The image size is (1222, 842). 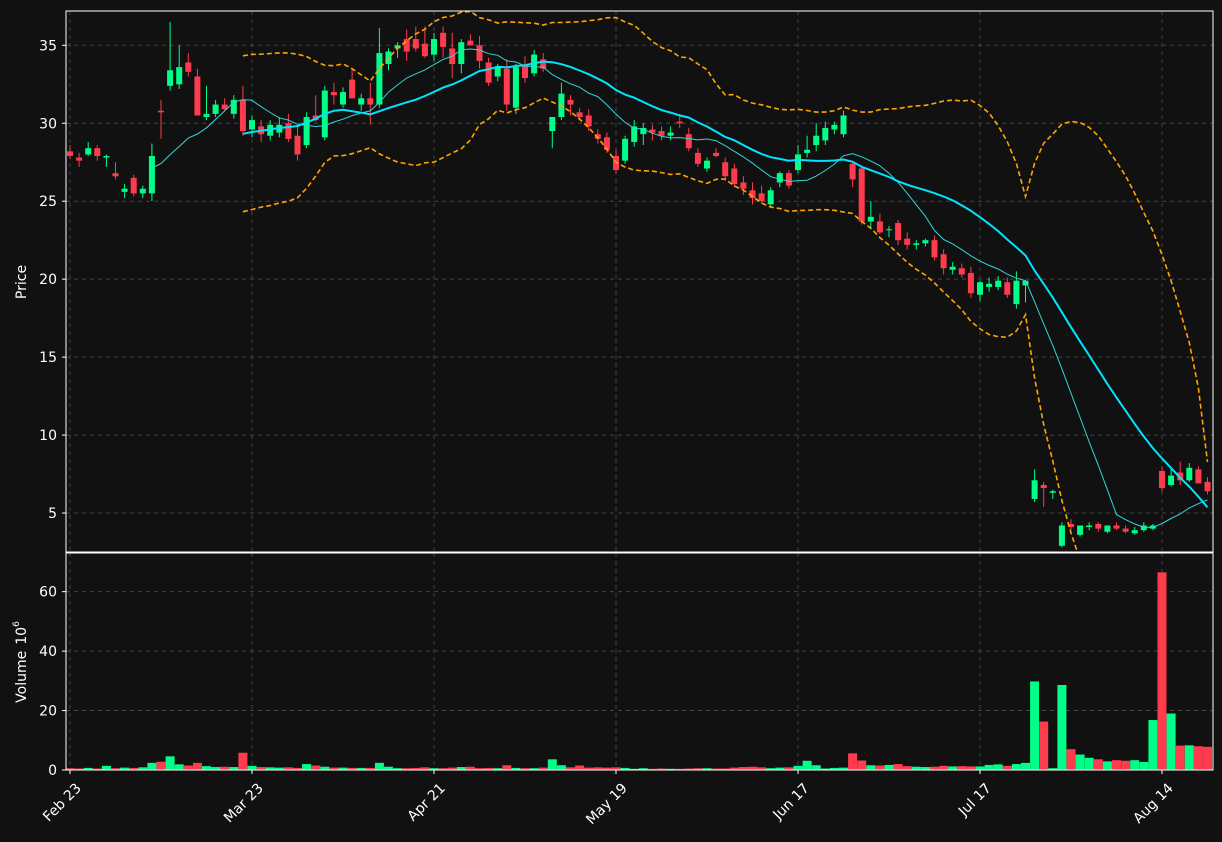 What do you see at coordinates (17, 624) in the screenshot?
I see `volume-axis-label-exponent: 6` at bounding box center [17, 624].